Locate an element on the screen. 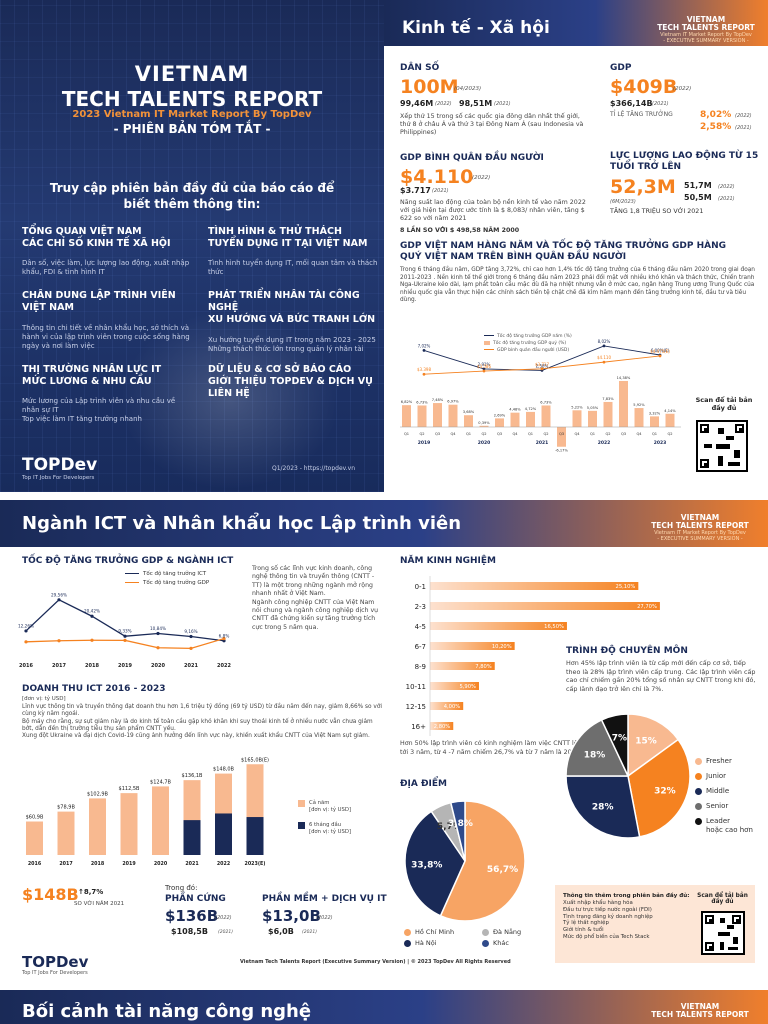 The height and width of the screenshot is (1024, 768). legend-item: Cả năm [đơn vị: tỷ USD] is located at coordinates (324, 807).